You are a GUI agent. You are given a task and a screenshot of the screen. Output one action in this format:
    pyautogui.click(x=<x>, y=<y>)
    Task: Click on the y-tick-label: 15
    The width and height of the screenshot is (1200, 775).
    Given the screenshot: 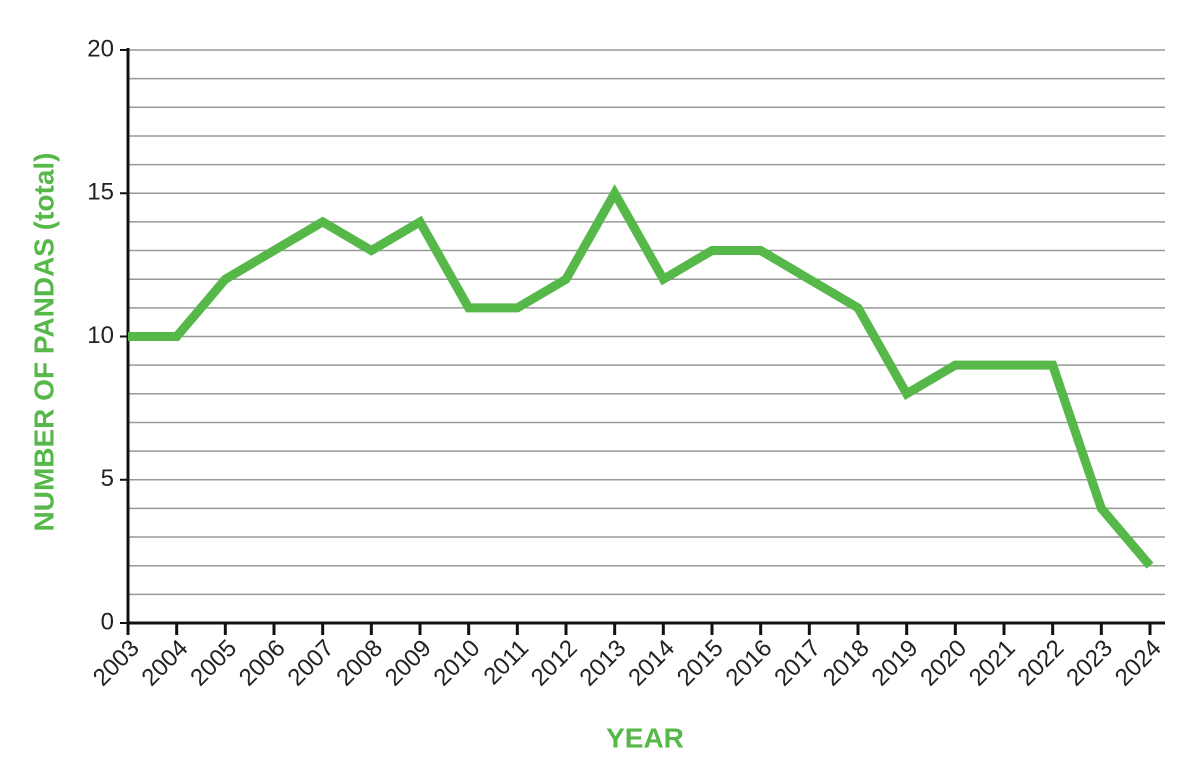 What is the action you would take?
    pyautogui.click(x=100, y=192)
    